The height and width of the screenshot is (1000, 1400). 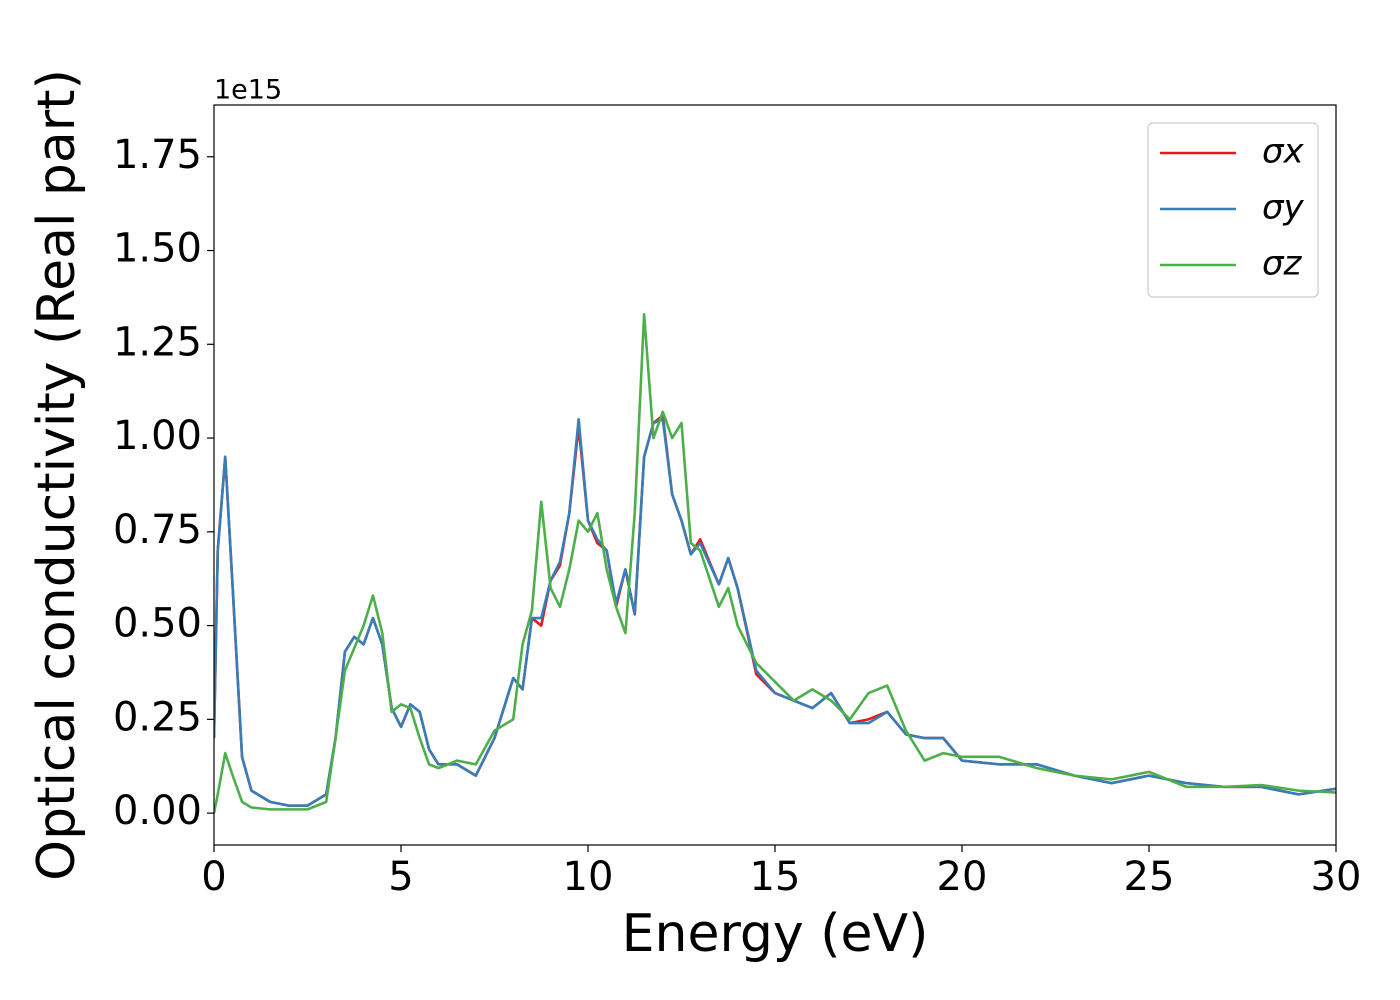 What do you see at coordinates (588, 877) in the screenshot?
I see `x-tick-label: 10` at bounding box center [588, 877].